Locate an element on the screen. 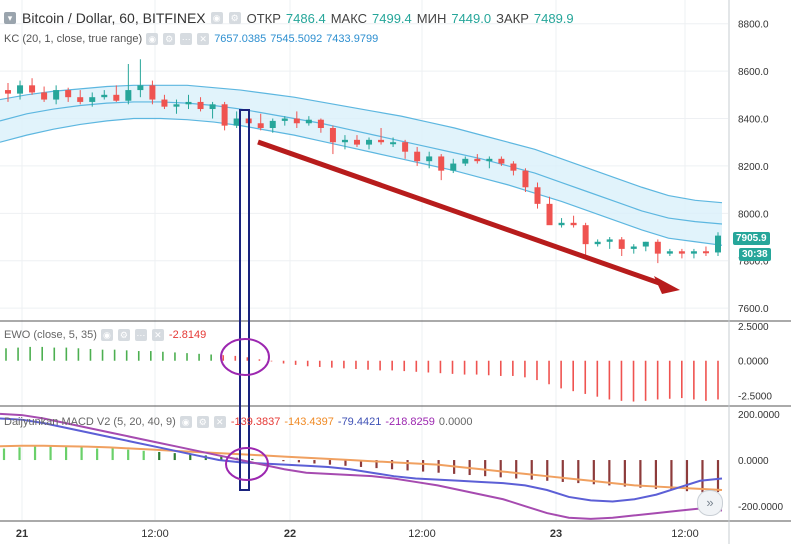 This screenshot has height=549, width=791. ewo-legend-name: EWO (close, 5, 35) is located at coordinates (50, 335).